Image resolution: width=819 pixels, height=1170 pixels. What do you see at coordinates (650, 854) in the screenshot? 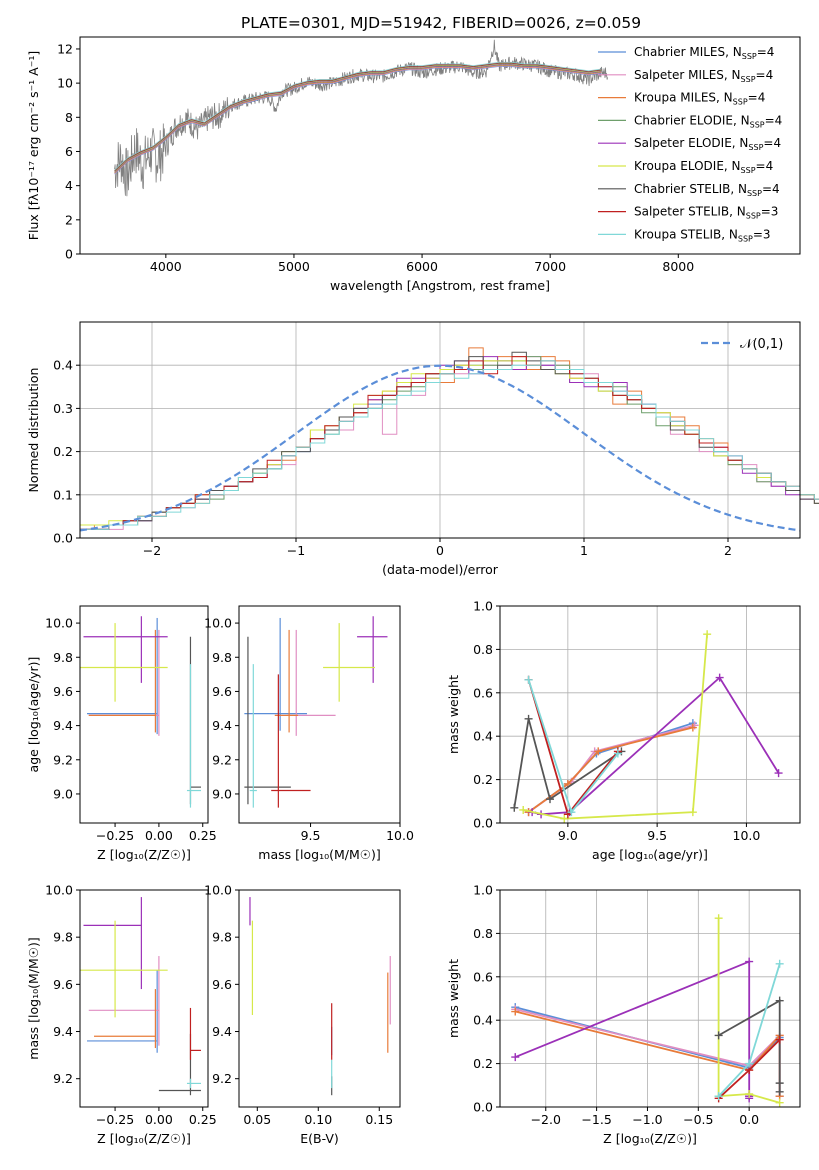
I see `x-axis-label: age [log₁₀(age/yr)]` at bounding box center [650, 854].